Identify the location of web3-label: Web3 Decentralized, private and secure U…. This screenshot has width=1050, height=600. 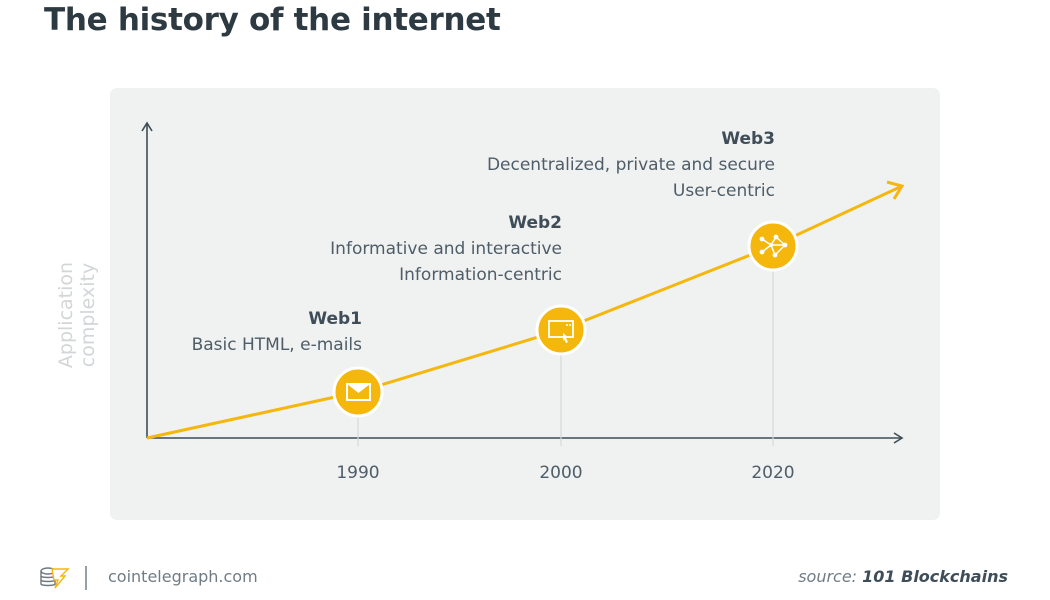
(631, 165).